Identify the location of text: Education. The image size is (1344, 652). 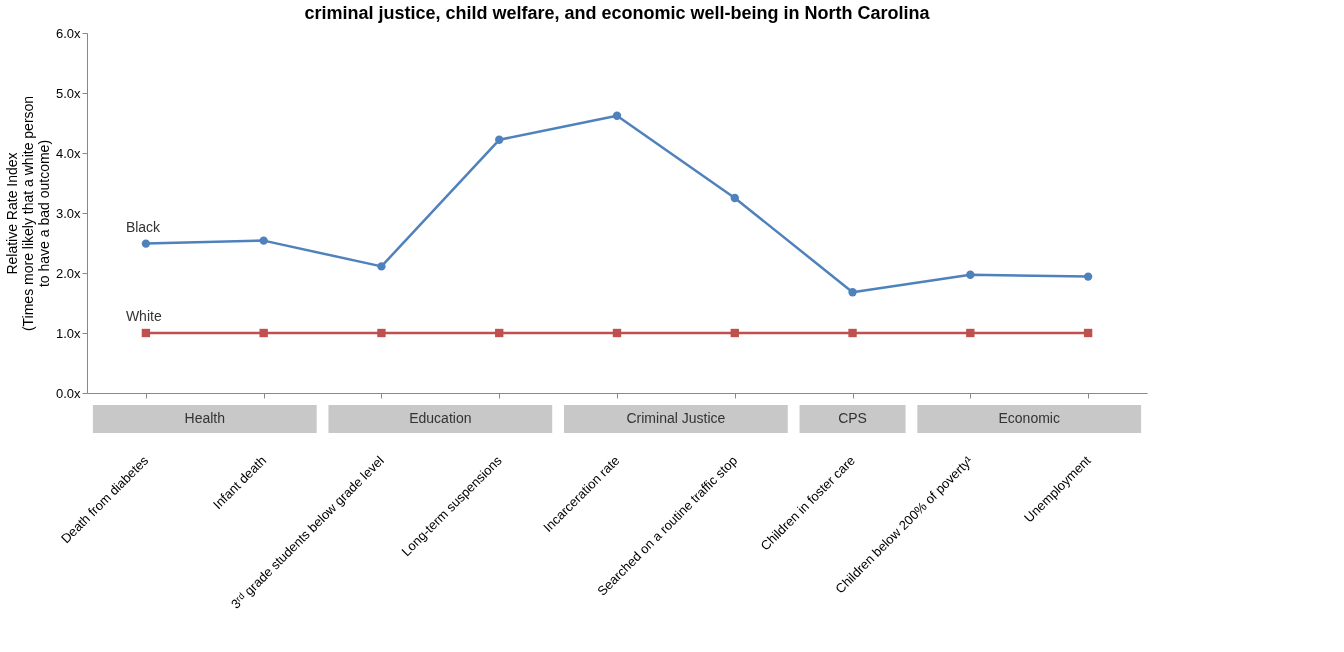
(440, 418).